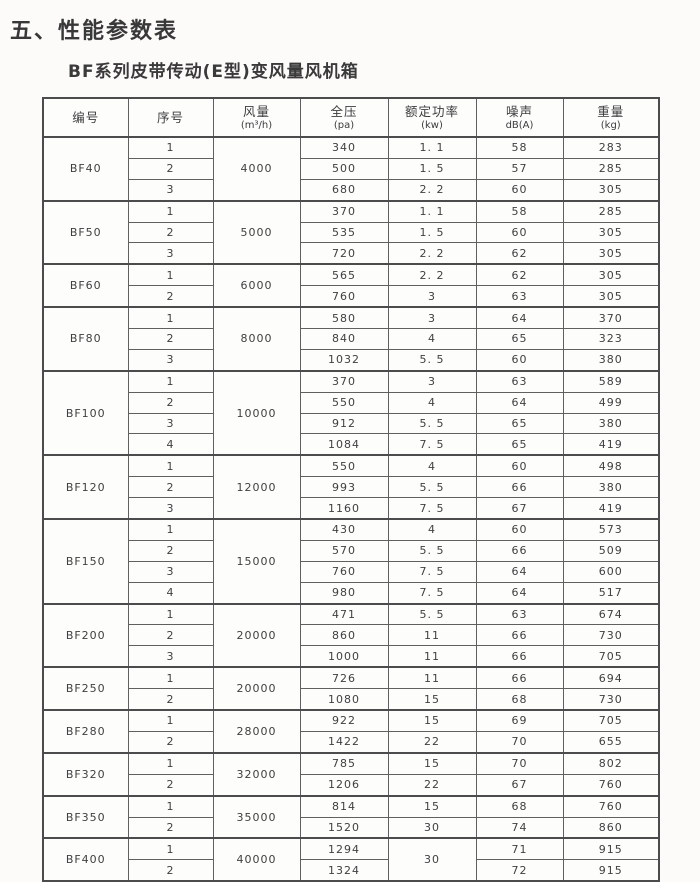 This screenshot has width=700, height=882. What do you see at coordinates (611, 571) in the screenshot?
I see `weight-cell: 600` at bounding box center [611, 571].